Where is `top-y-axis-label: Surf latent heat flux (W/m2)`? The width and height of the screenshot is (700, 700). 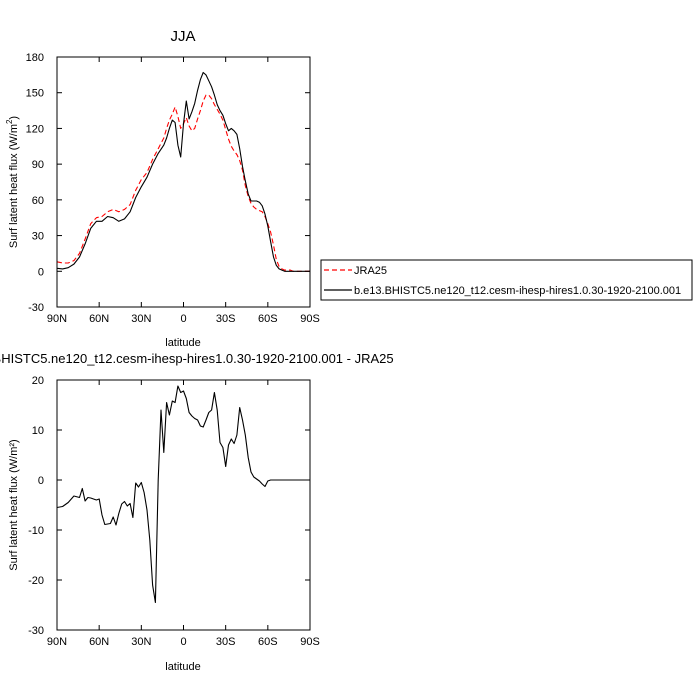
top-y-axis-label: Surf latent heat flux (W/m2) is located at coordinates (12, 182).